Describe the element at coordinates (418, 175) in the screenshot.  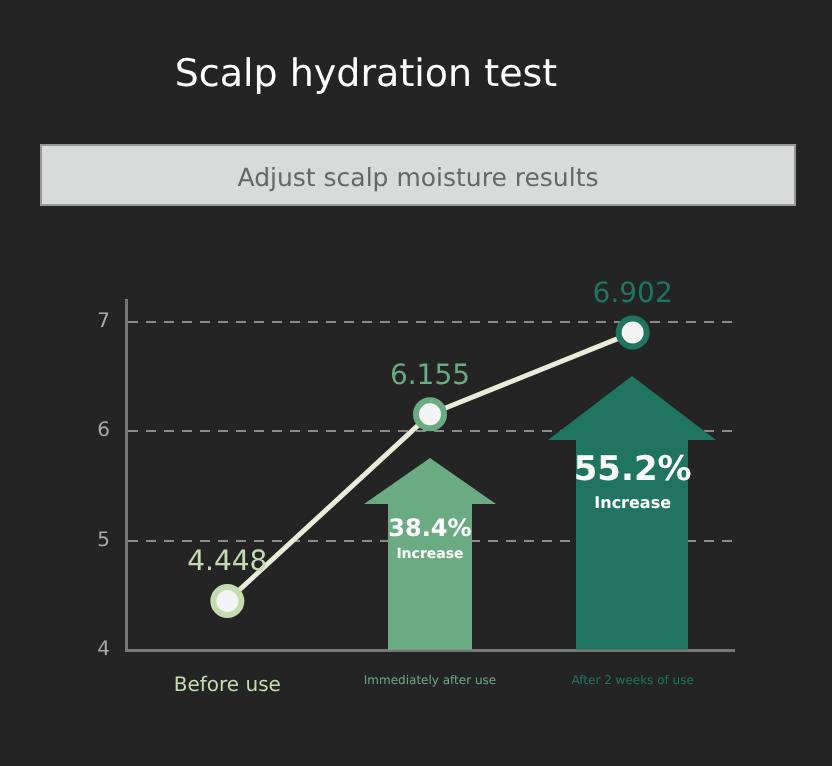
I see `chart-subtitle: Adjust scalp moisture results` at that location.